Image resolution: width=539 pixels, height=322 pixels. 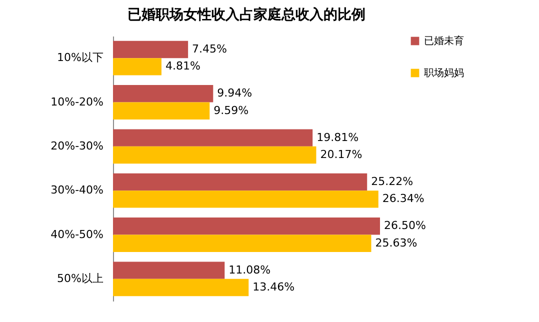 I want to click on y-tick-label: 10%以下, so click(x=80, y=57).